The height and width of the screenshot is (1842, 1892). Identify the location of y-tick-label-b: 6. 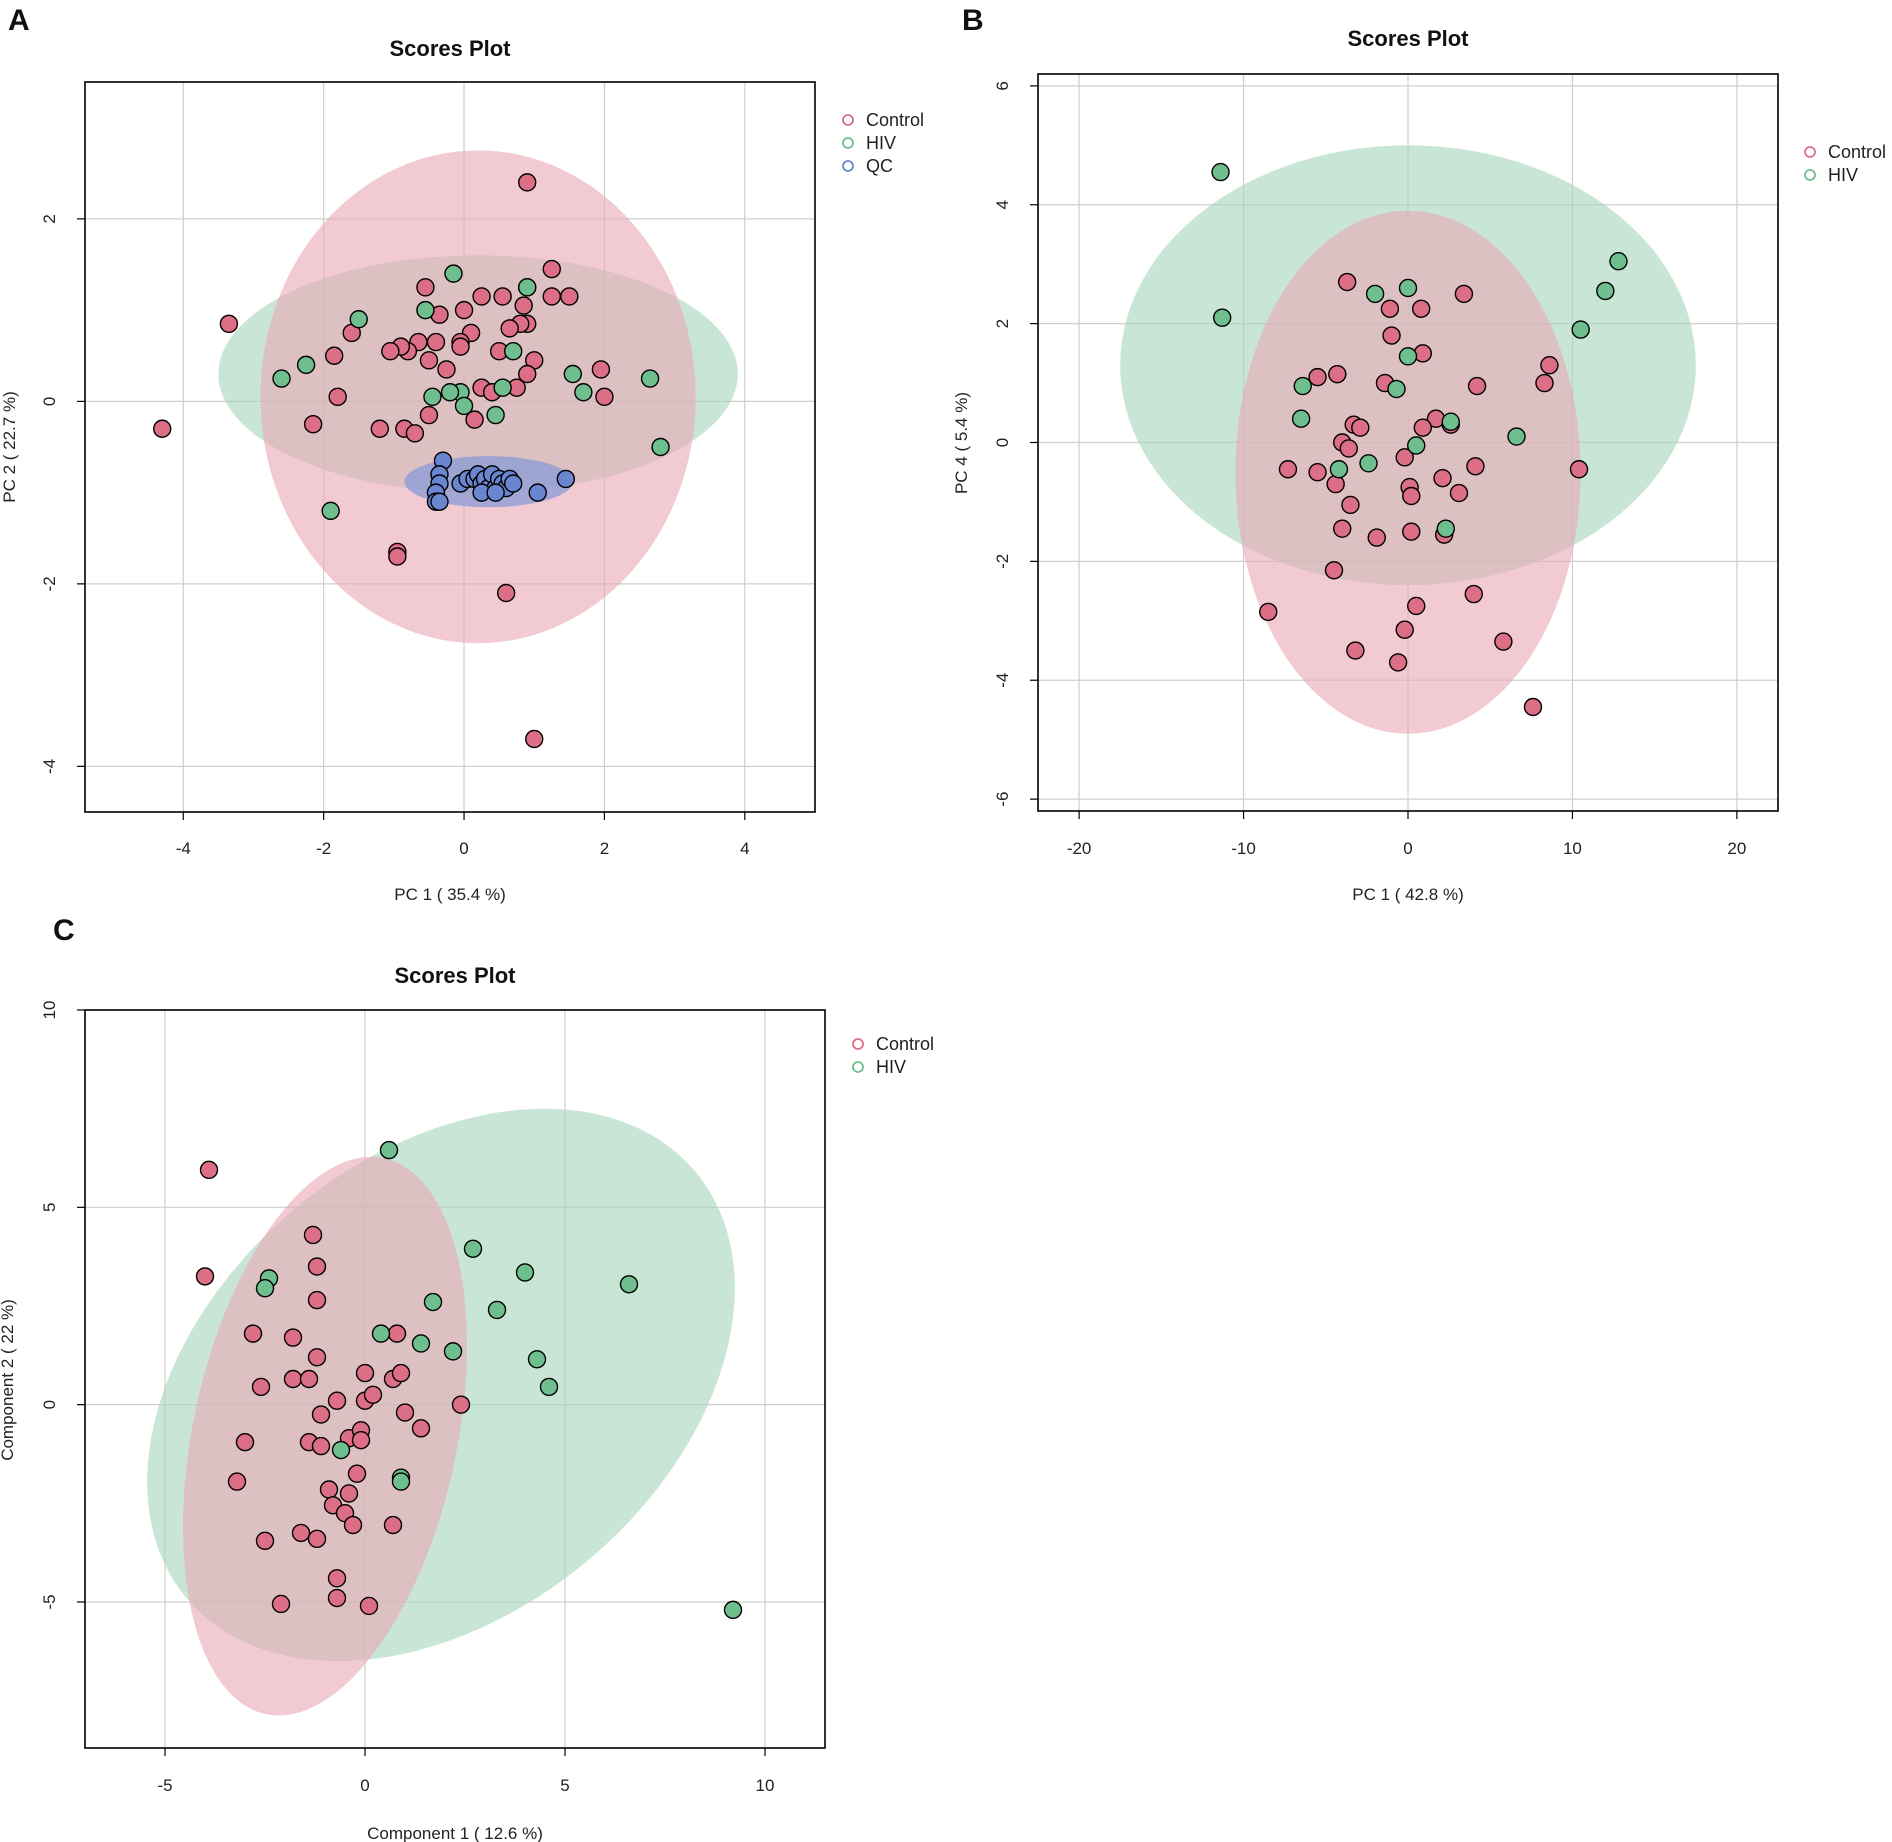
(1002, 85).